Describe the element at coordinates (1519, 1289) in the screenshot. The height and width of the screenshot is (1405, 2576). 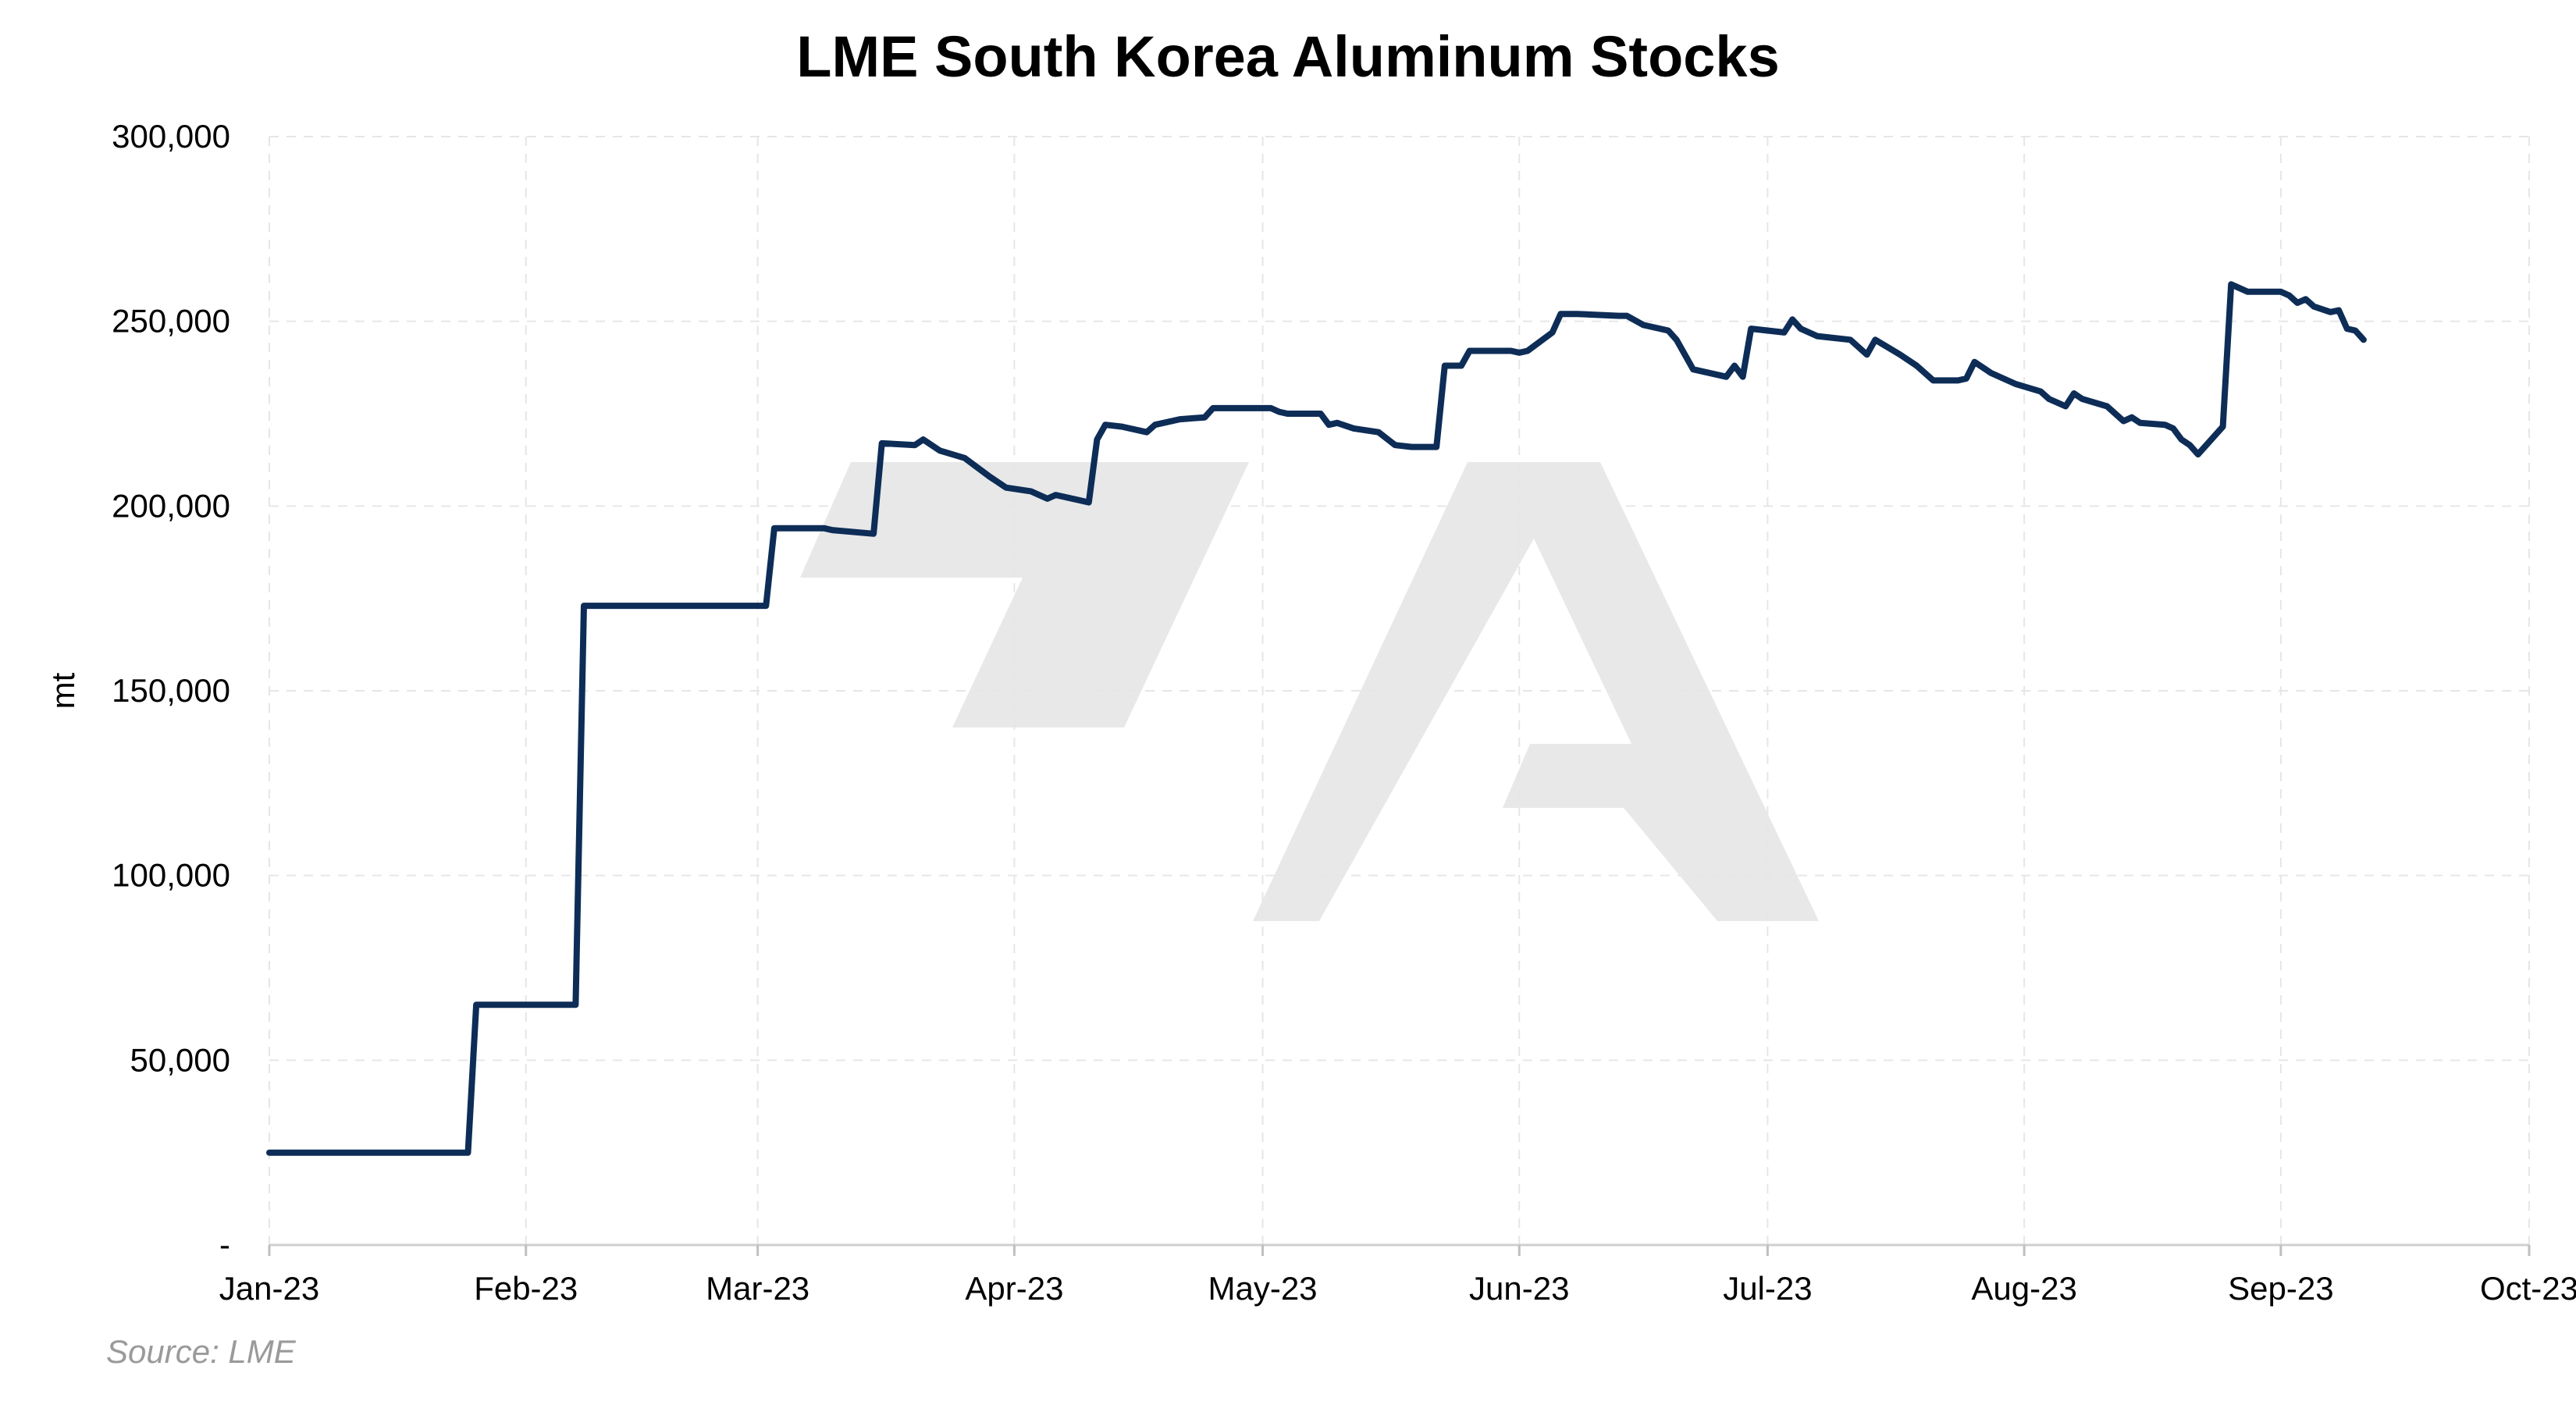
I see `x-tick-label: Jun-23` at that location.